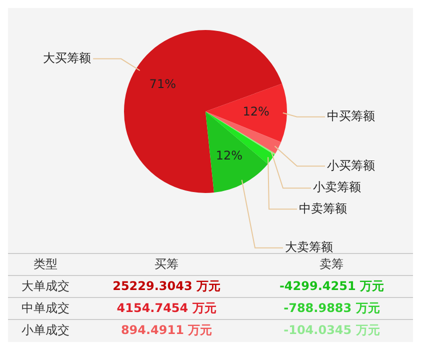 This screenshot has height=347, width=421. I want to click on text: 大单成交, so click(45, 286).